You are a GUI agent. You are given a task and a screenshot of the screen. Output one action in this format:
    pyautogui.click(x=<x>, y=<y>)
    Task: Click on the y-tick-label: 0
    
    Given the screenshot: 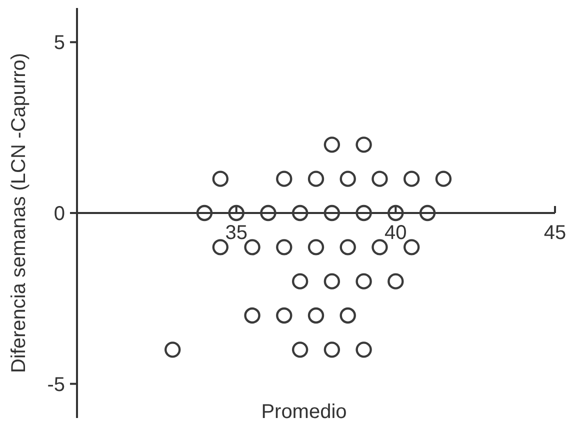 What is the action you would take?
    pyautogui.click(x=59, y=214)
    